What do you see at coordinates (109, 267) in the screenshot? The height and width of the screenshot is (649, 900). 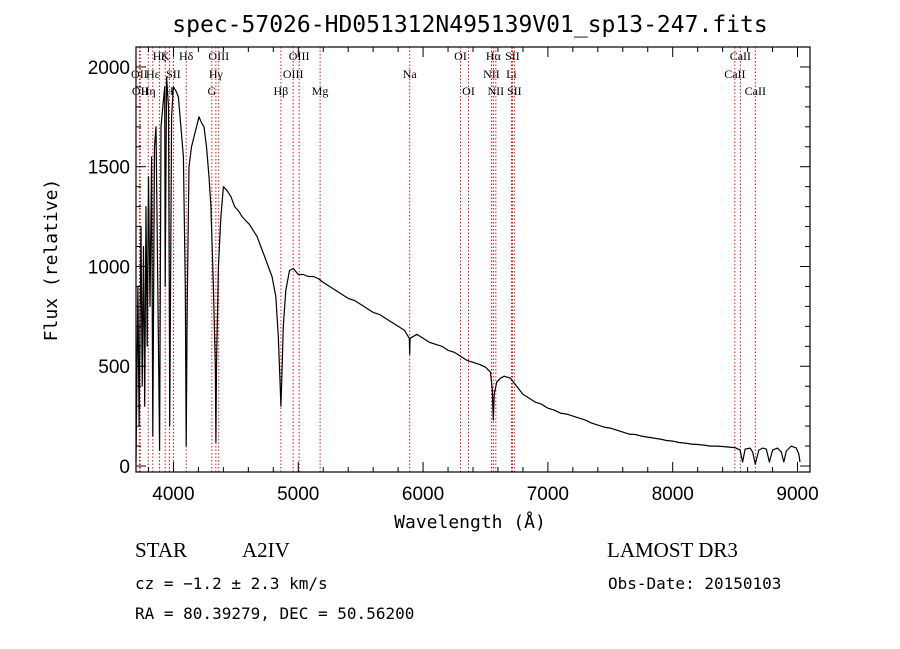 I see `y-tick-label: 1000` at bounding box center [109, 267].